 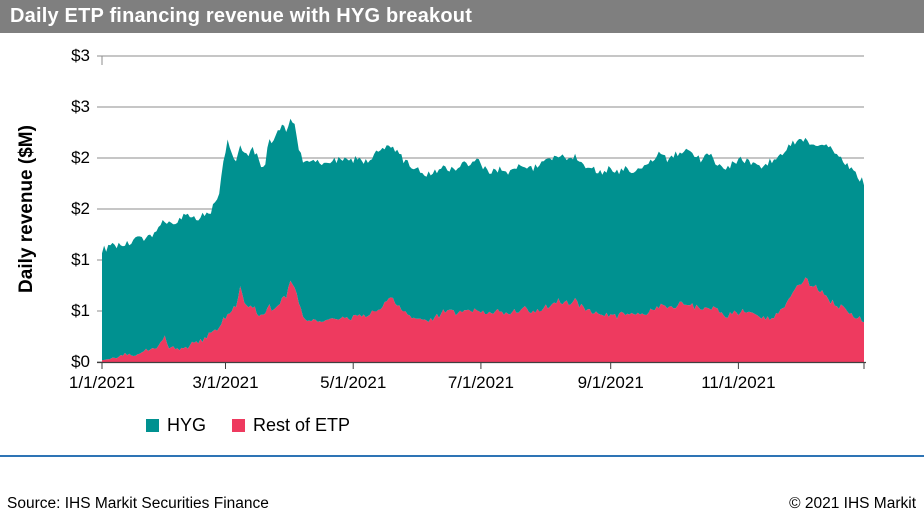 I want to click on y-tick-label-6: $0, so click(x=80, y=361).